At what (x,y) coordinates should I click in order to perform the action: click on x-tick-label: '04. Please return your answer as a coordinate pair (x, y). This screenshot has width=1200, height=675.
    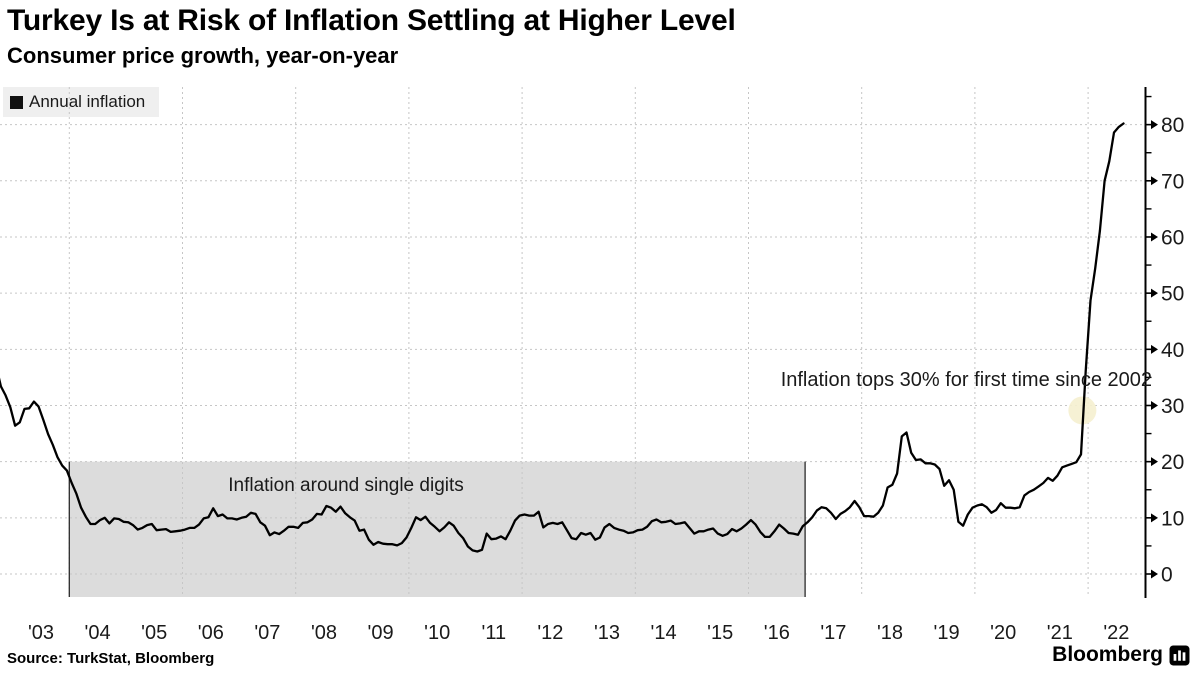
    Looking at the image, I should click on (98, 633).